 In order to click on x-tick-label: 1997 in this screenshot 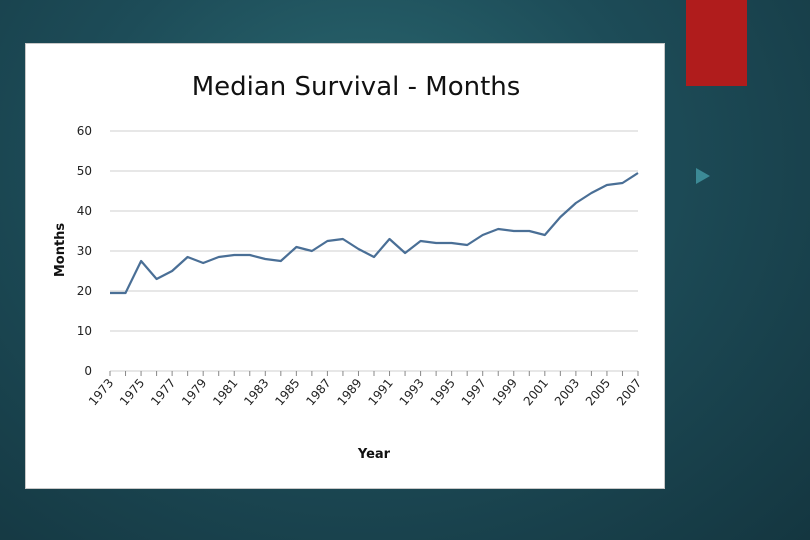, I will do `click(474, 392)`.